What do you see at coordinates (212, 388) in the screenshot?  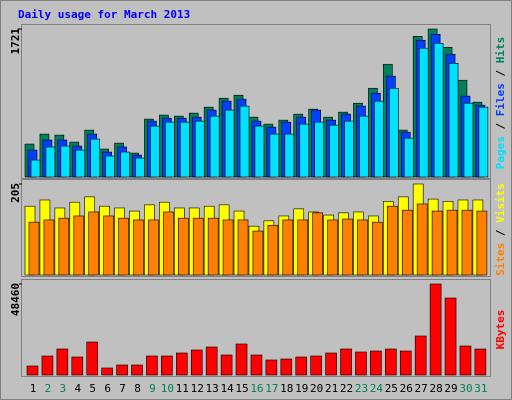 I see `x-tick-label: 13` at bounding box center [212, 388].